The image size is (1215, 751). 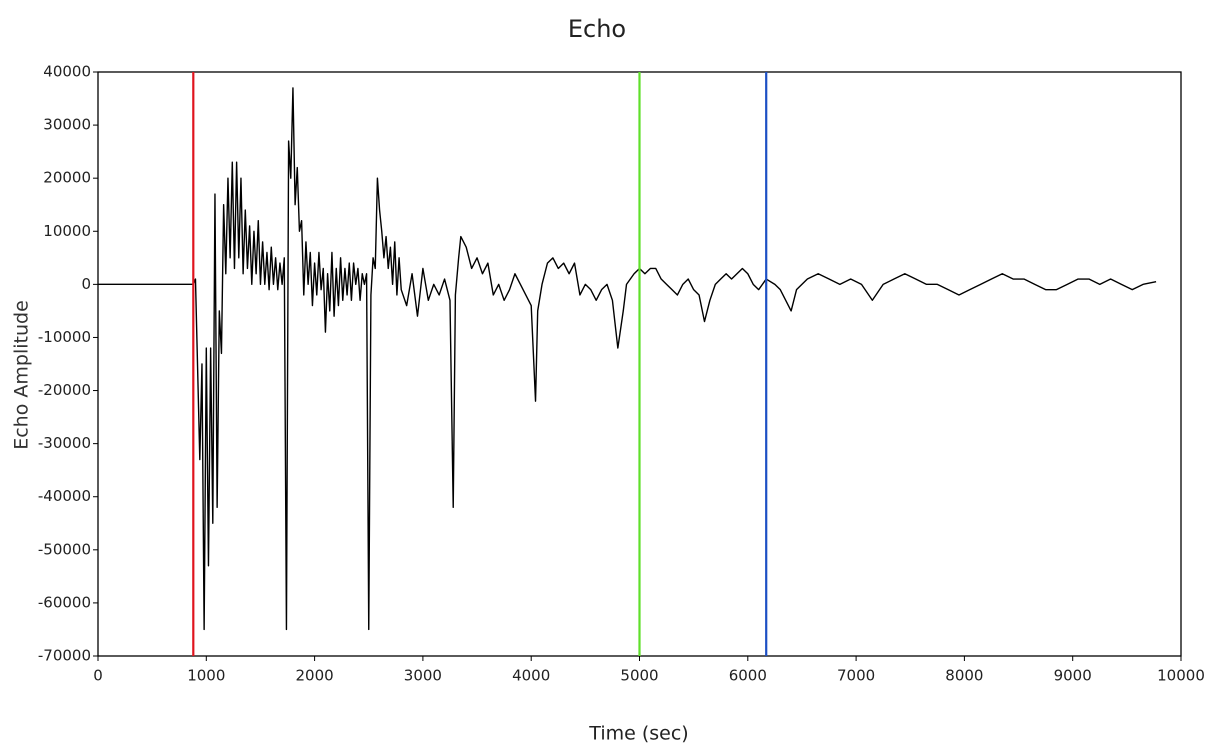 What do you see at coordinates (315, 676) in the screenshot?
I see `x-tick-label: 2000` at bounding box center [315, 676].